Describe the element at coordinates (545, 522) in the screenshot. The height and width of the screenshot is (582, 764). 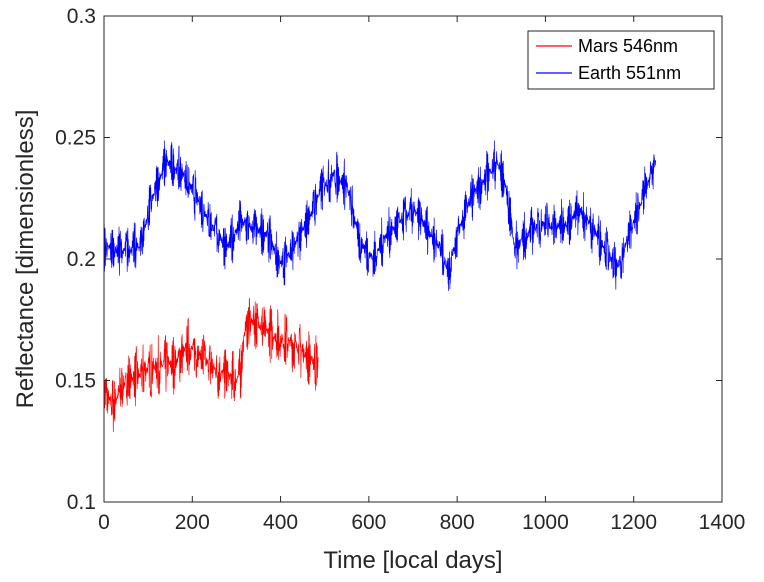
I see `x-tick-label: 1000` at that location.